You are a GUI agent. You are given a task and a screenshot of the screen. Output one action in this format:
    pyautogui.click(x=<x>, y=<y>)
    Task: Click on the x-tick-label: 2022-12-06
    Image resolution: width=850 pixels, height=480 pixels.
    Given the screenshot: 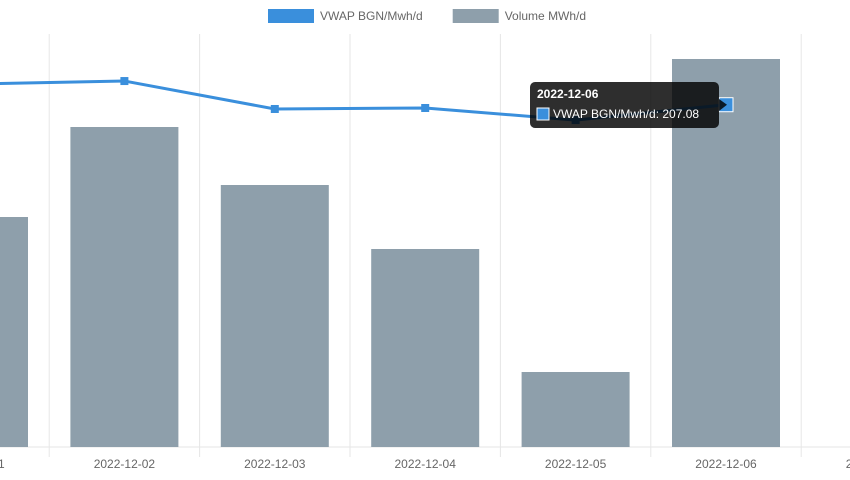 What is the action you would take?
    pyautogui.click(x=726, y=464)
    